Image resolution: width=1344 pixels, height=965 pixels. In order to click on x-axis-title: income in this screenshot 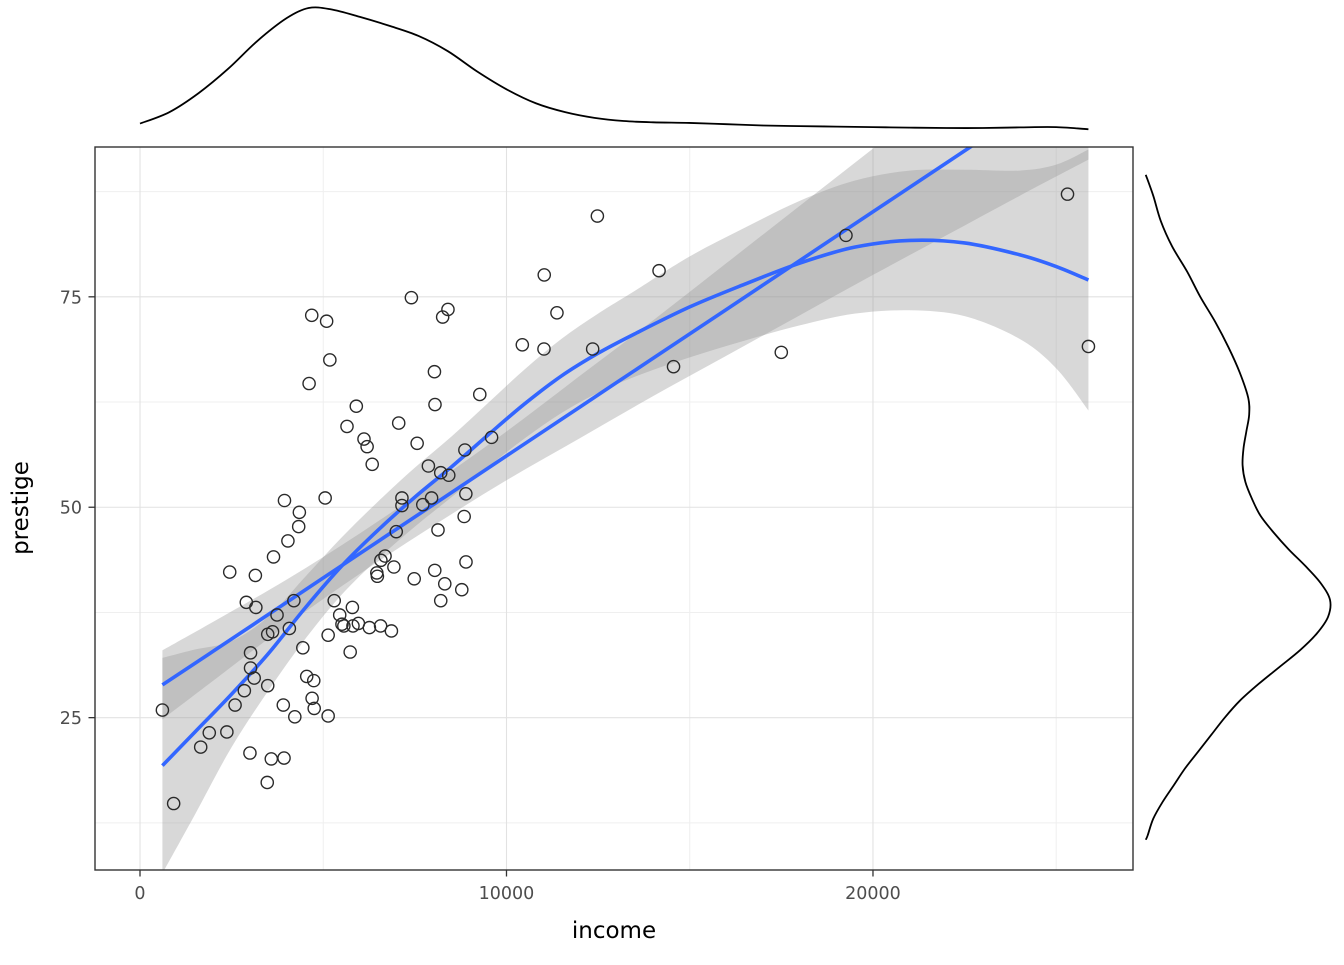, I will do `click(614, 931)`.